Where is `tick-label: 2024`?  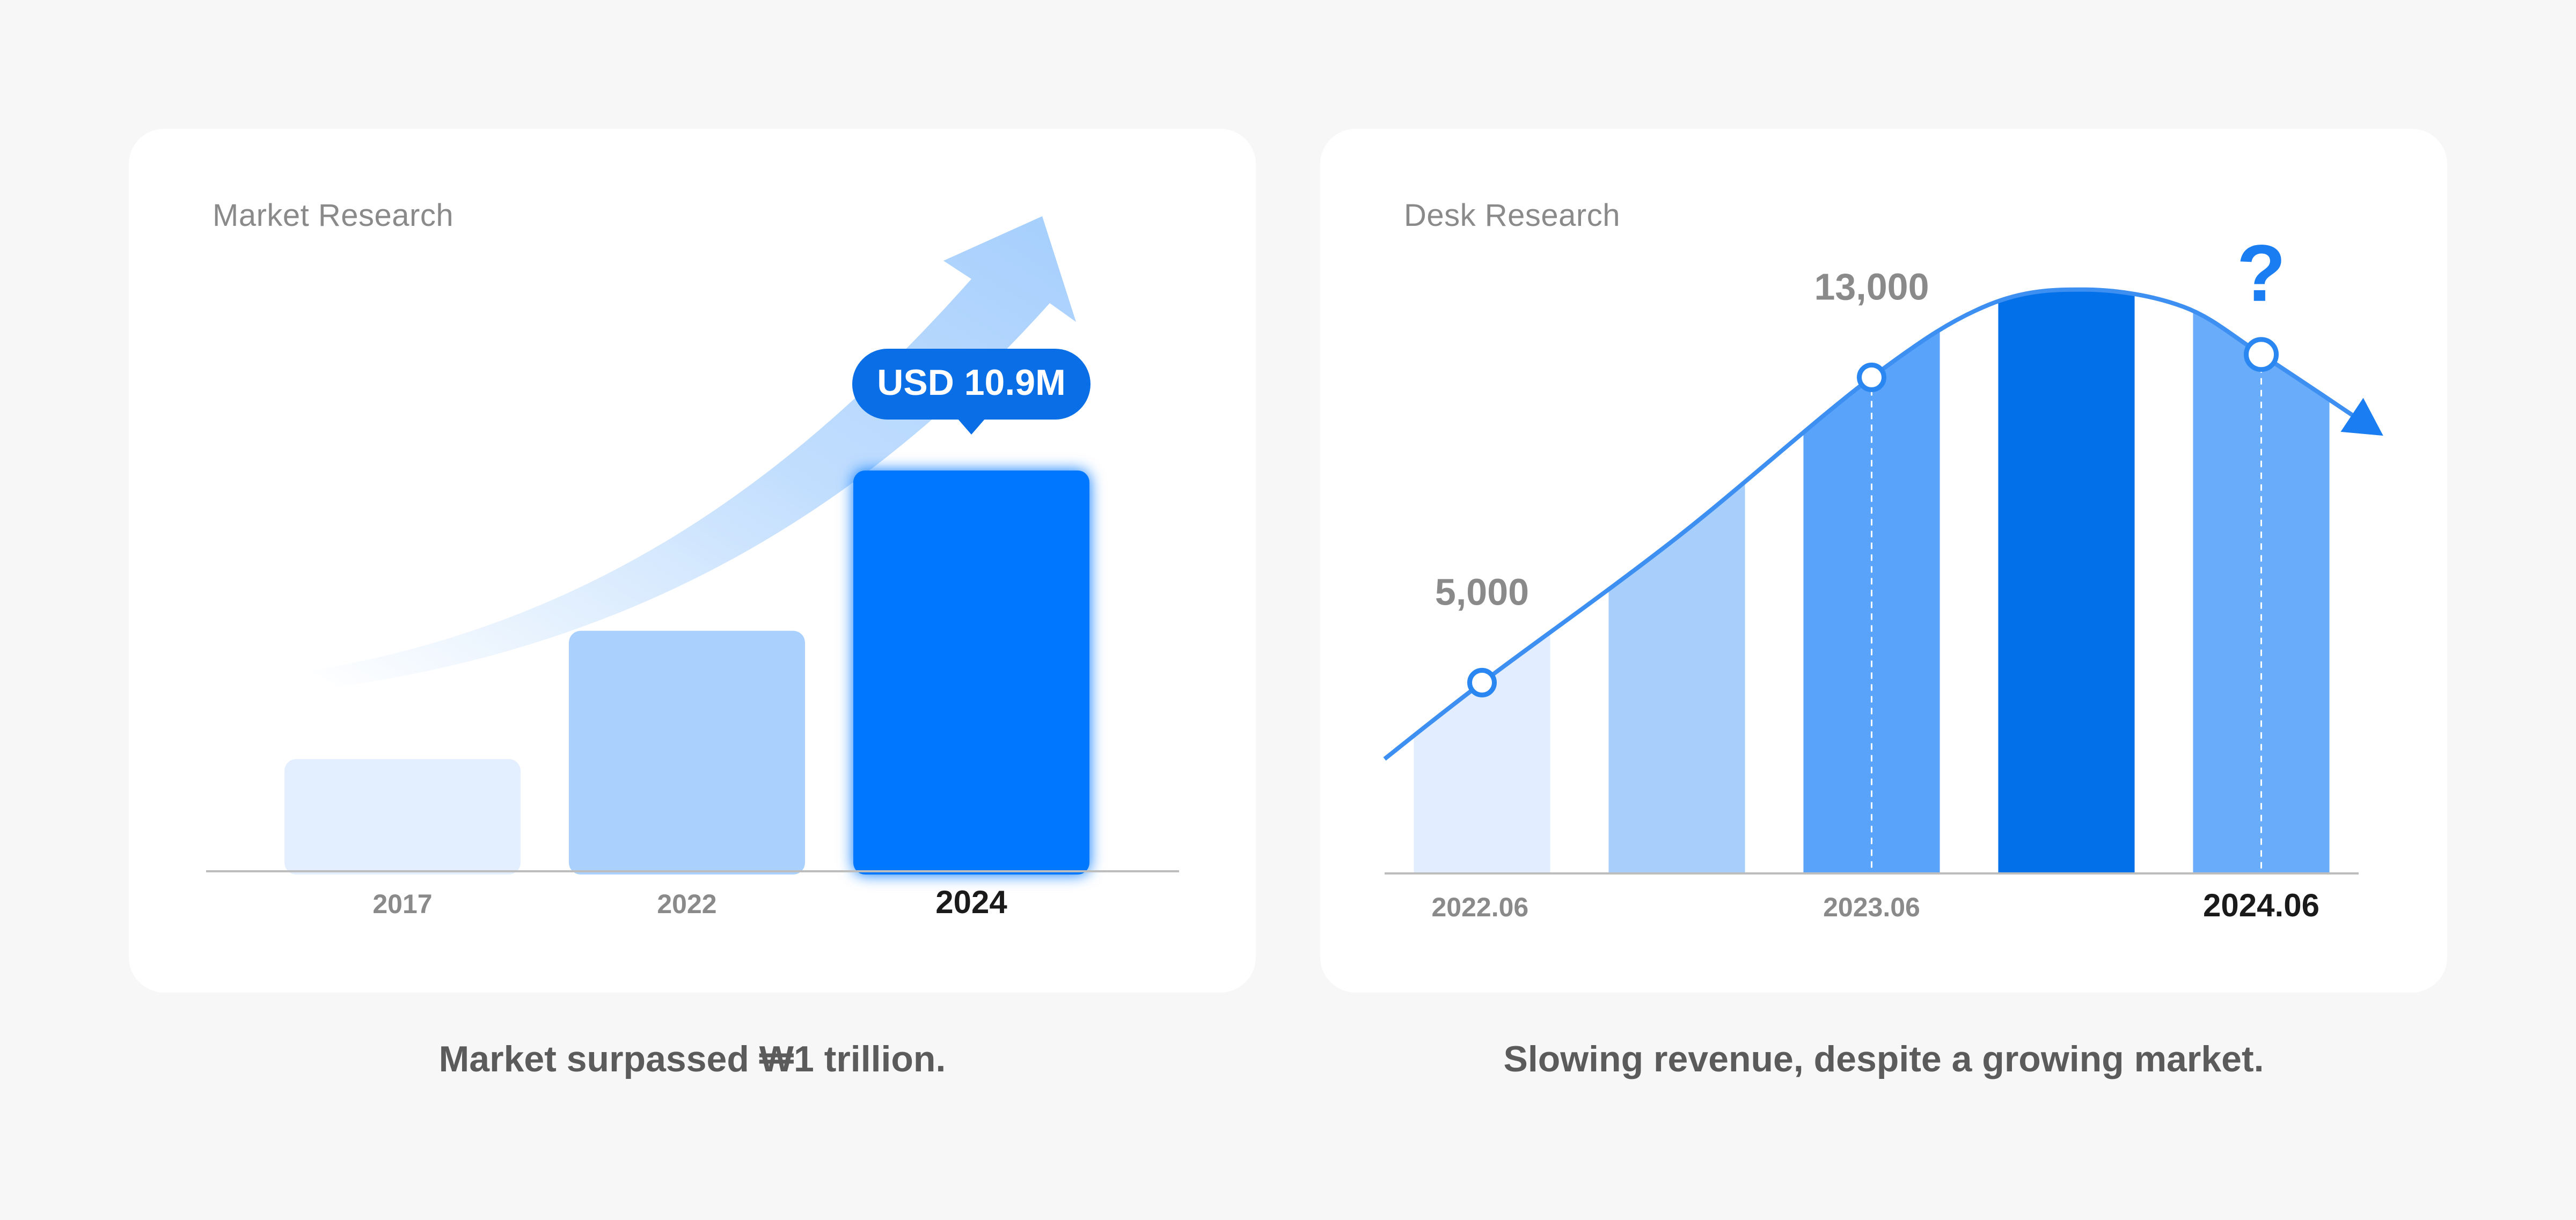 tick-label: 2024 is located at coordinates (971, 902).